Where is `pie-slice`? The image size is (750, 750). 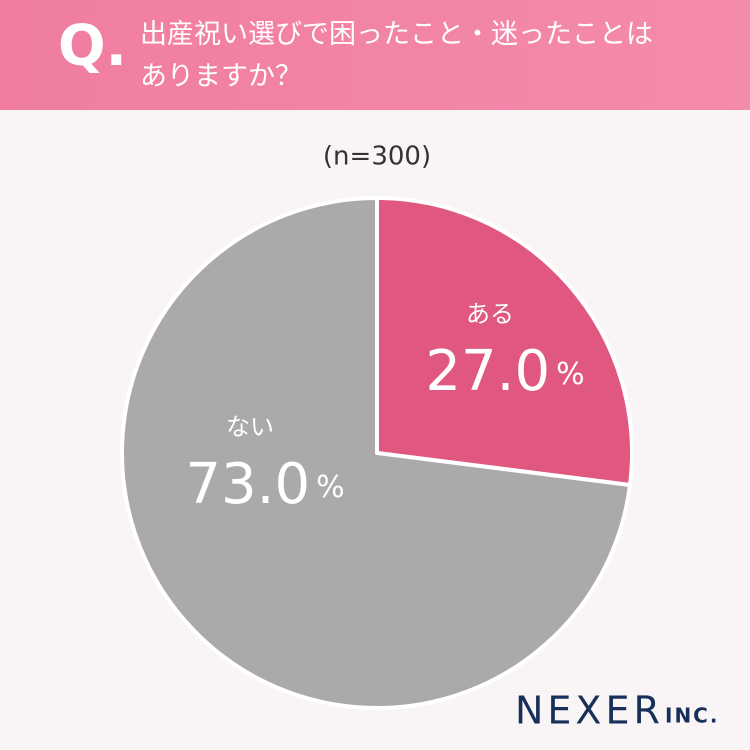
pie-slice is located at coordinates (504, 341).